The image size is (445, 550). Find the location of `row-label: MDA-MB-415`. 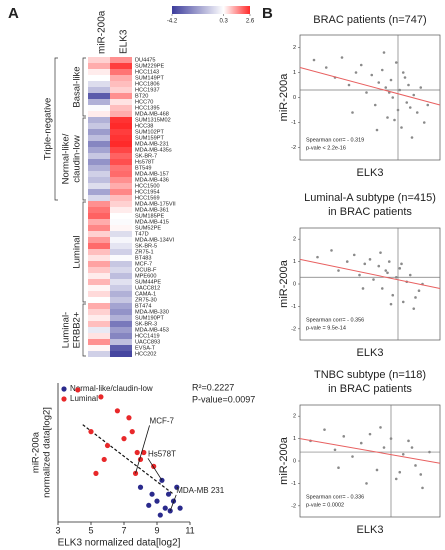

row-label: MDA-MB-415 is located at coordinates (152, 222).